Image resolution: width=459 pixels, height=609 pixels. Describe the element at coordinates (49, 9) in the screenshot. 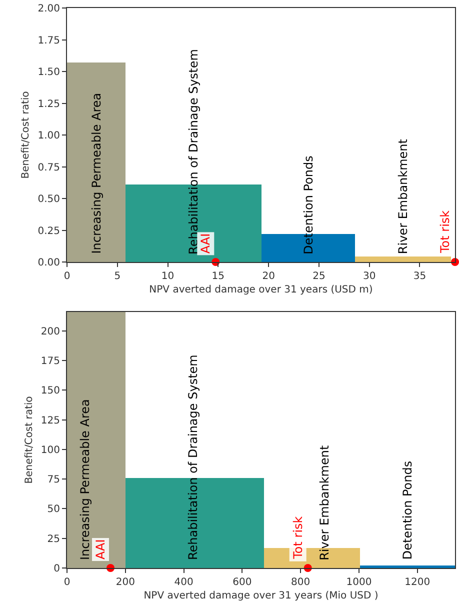

I see `y-tick-label: 2.00` at that location.